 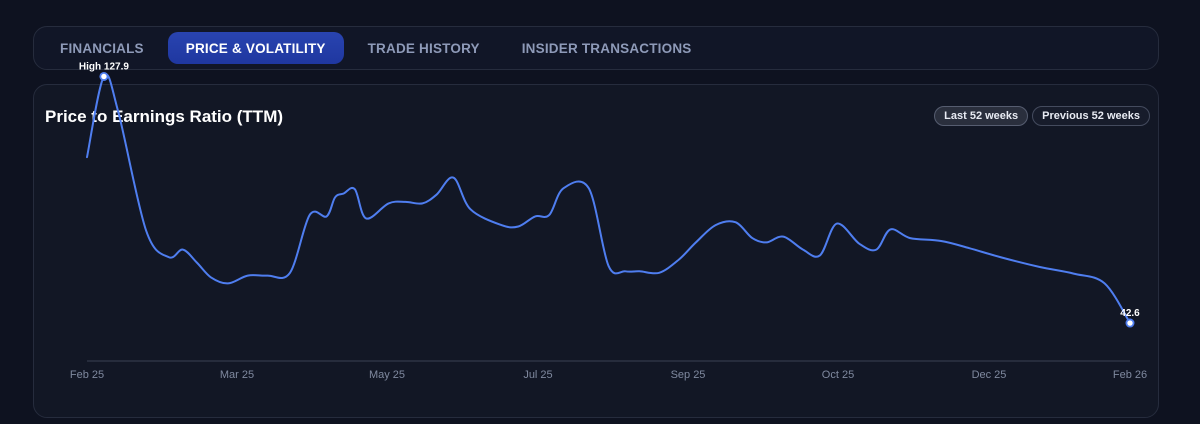 What do you see at coordinates (606, 48) in the screenshot?
I see `tab-insider-transactions: INSIDER TRANSACTIONS` at bounding box center [606, 48].